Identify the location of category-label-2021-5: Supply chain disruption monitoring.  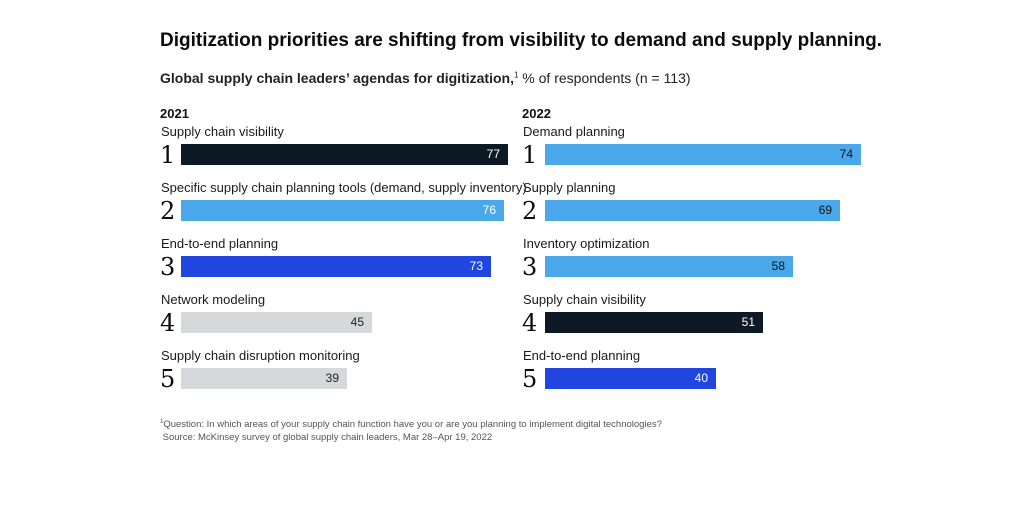
(260, 355).